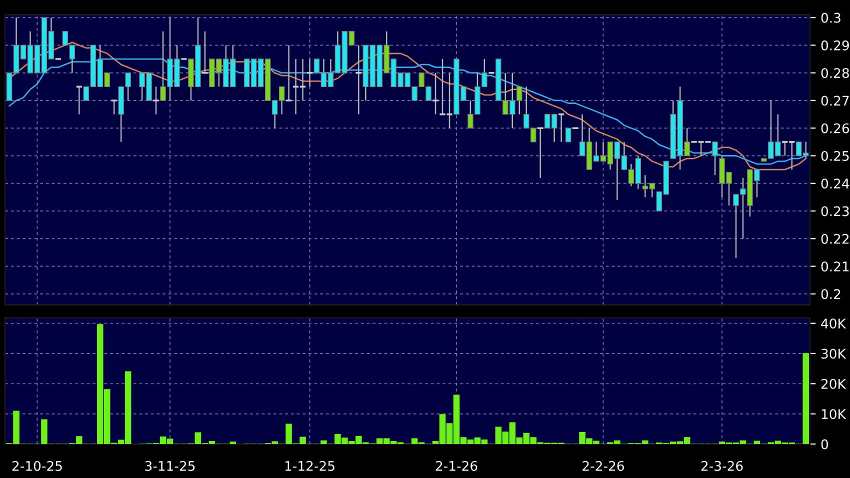 The width and height of the screenshot is (850, 478). Describe the element at coordinates (835, 211) in the screenshot. I see `y-tick-label: 0.23` at that location.